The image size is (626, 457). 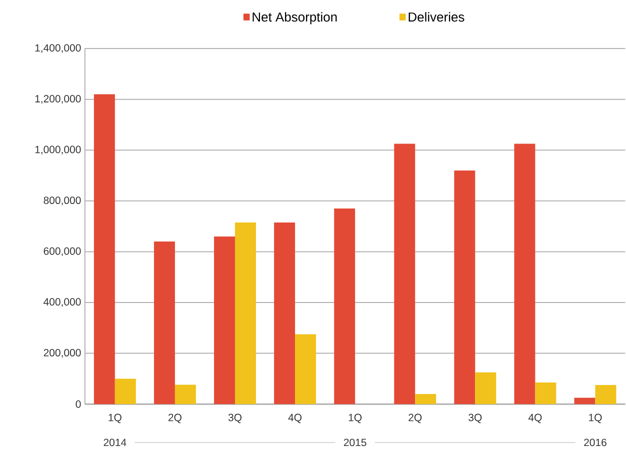 What do you see at coordinates (58, 48) in the screenshot?
I see `y-tick-label: 1,400,000` at bounding box center [58, 48].